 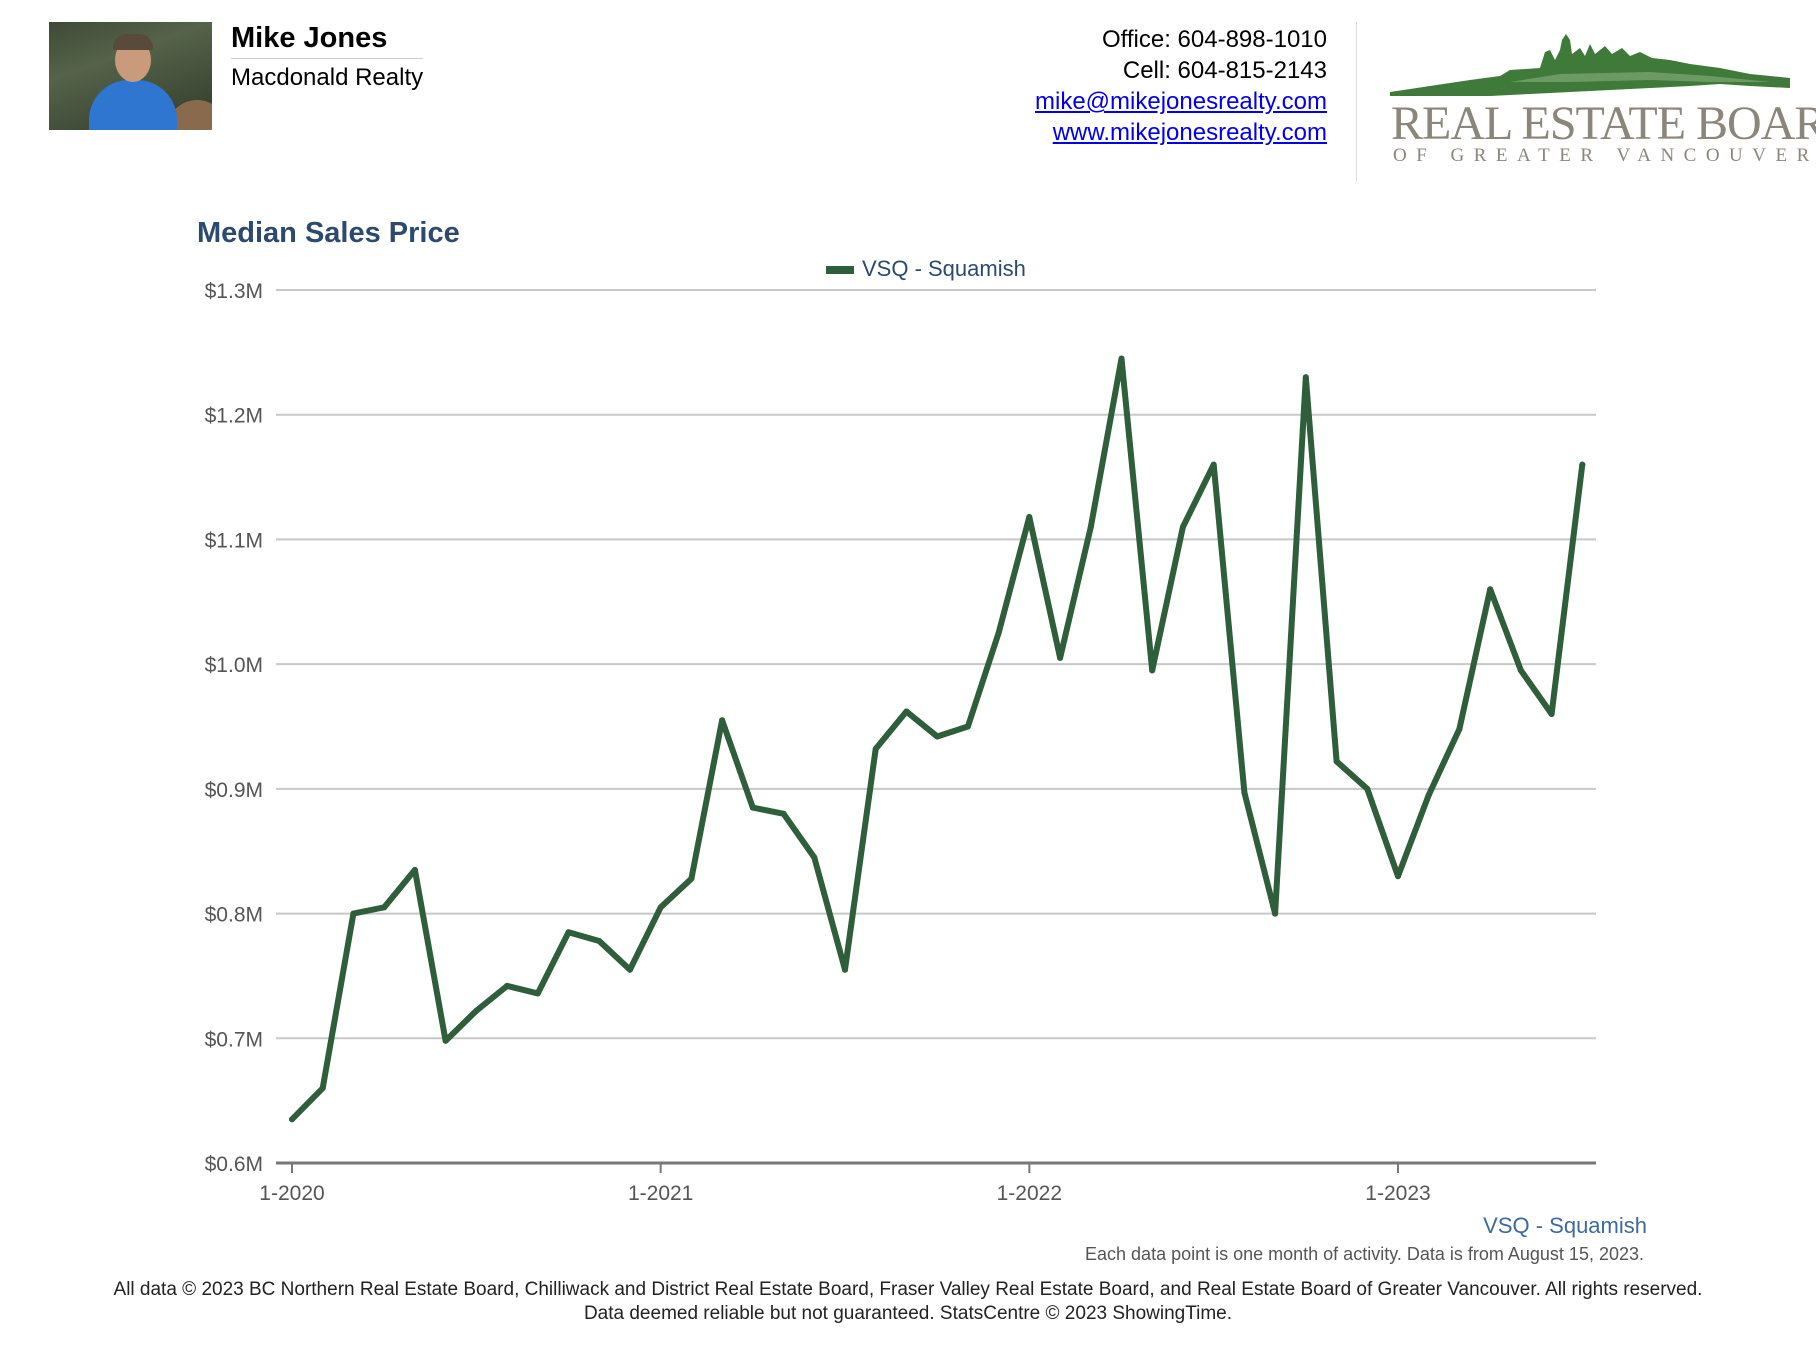 What do you see at coordinates (840, 270) in the screenshot?
I see `legend-swatch` at bounding box center [840, 270].